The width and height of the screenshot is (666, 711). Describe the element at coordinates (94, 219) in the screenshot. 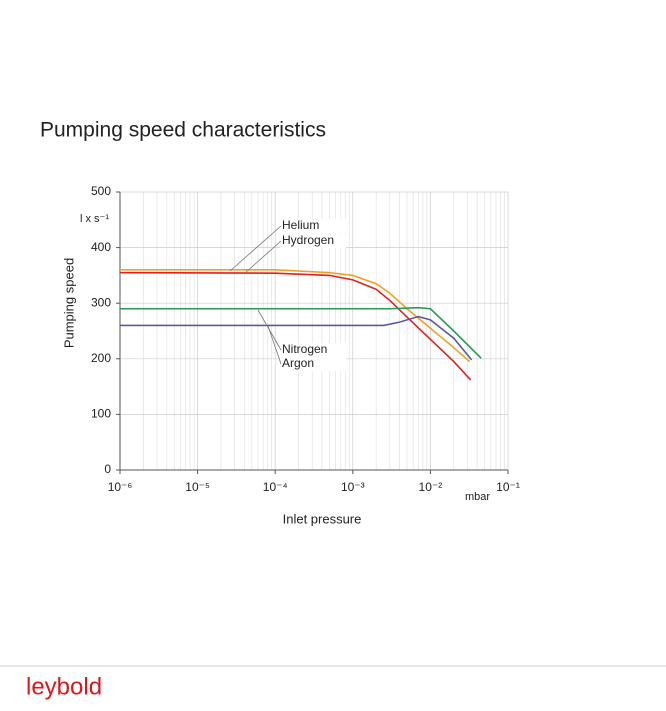

I see `y-unit: l x s⁻¹` at that location.